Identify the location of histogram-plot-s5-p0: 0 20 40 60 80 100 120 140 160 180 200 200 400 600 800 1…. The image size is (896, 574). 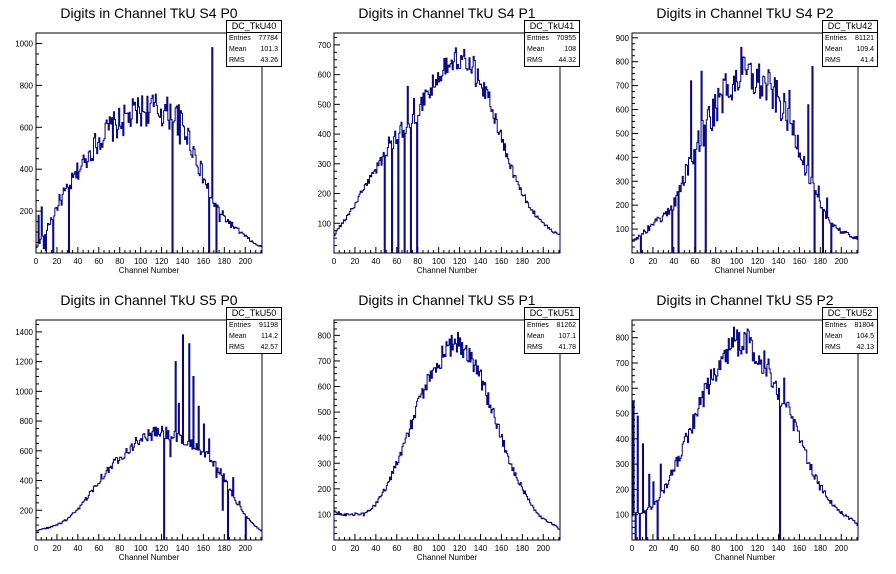
(139, 440).